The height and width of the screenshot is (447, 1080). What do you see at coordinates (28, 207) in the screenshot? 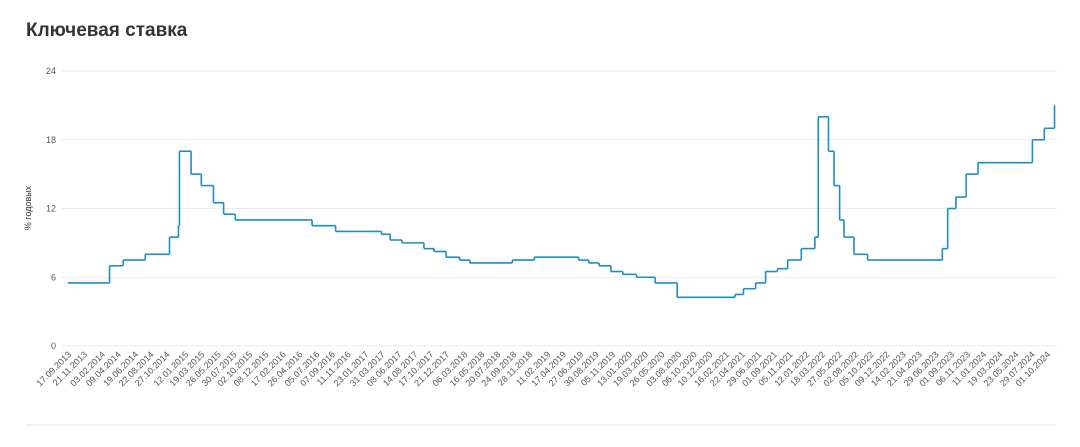
I see `y-axis-label: % годовых` at bounding box center [28, 207].